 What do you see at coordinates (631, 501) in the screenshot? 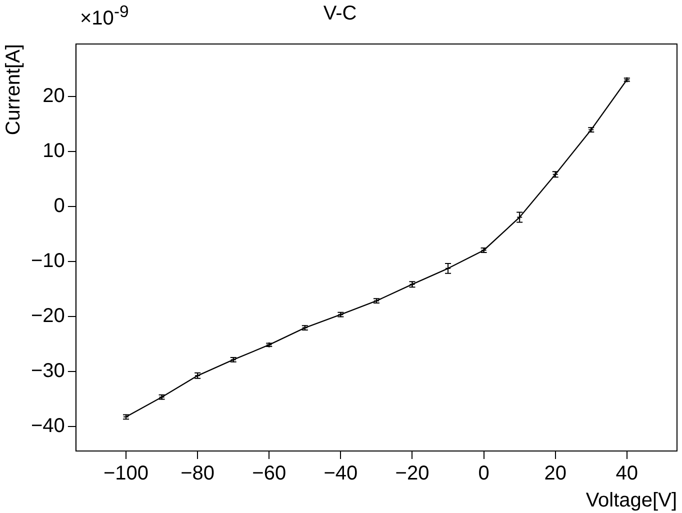
I see `x-axis-title: Voltage[V]` at bounding box center [631, 501].